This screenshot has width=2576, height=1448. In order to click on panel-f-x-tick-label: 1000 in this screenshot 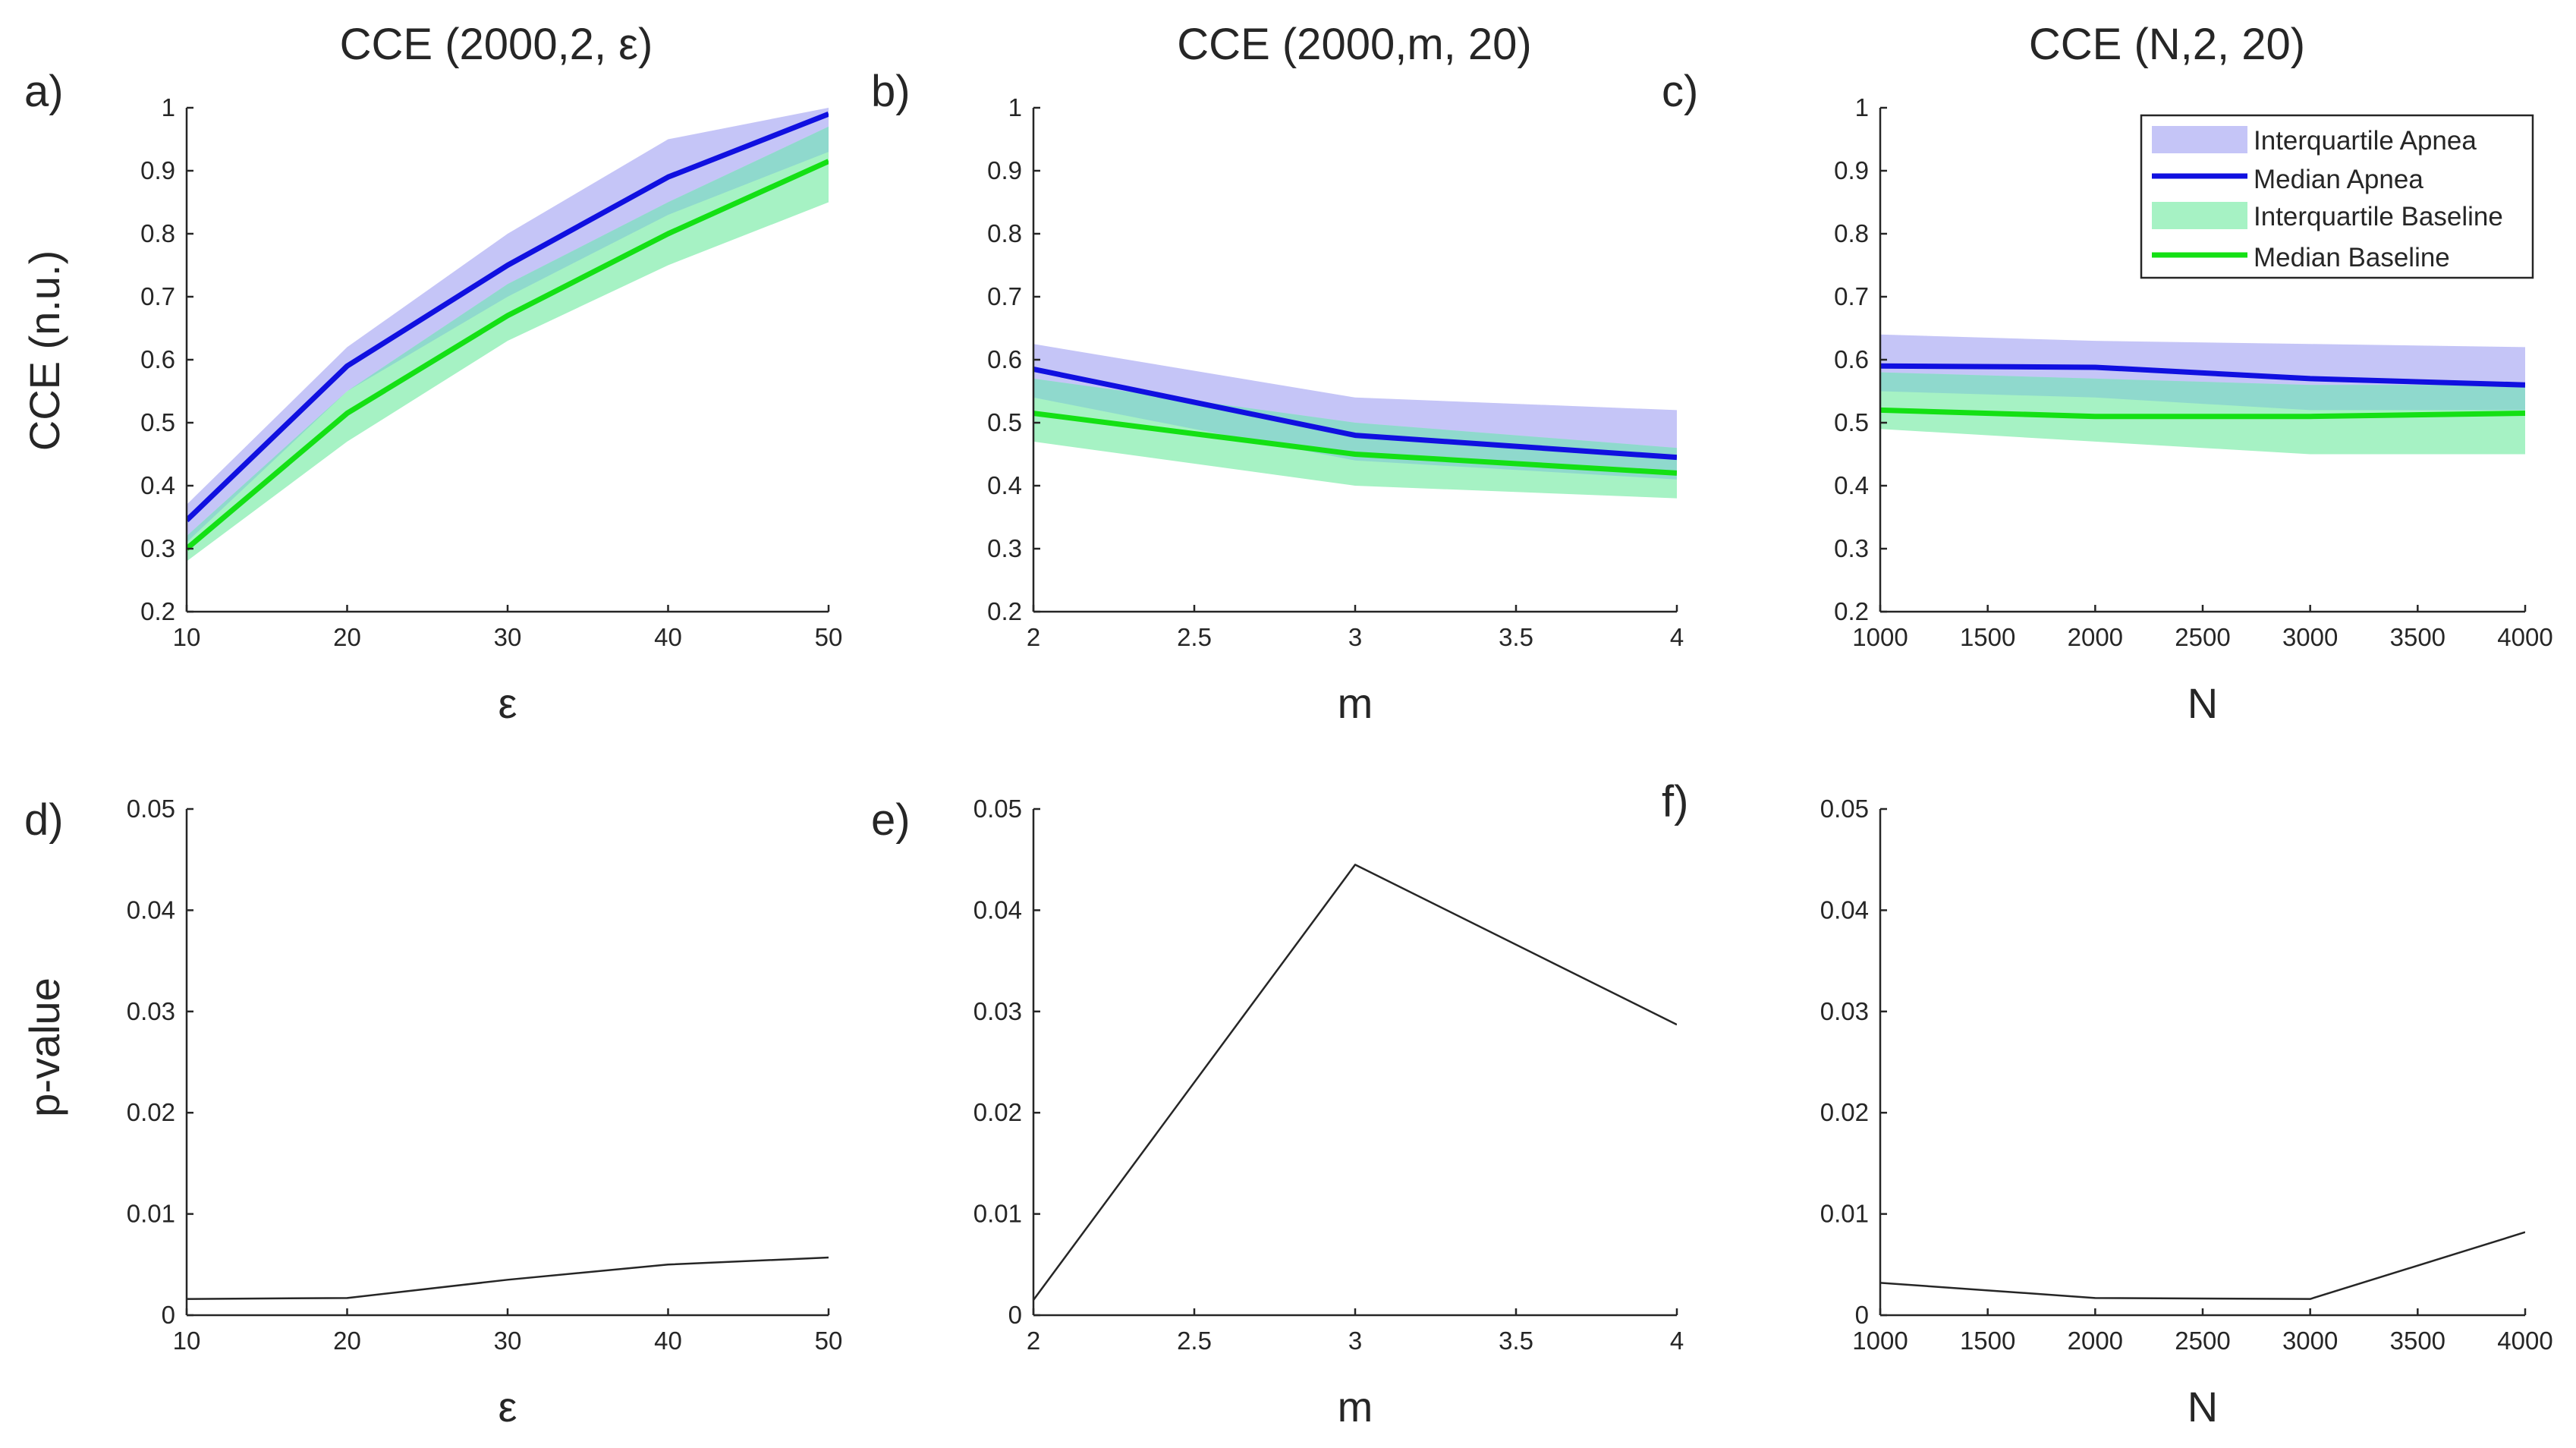, I will do `click(1880, 1341)`.